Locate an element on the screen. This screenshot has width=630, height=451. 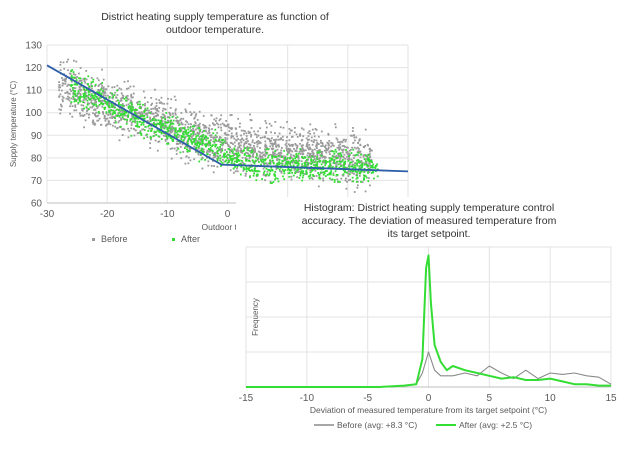
y-tick-label: 110 is located at coordinates (34, 91).